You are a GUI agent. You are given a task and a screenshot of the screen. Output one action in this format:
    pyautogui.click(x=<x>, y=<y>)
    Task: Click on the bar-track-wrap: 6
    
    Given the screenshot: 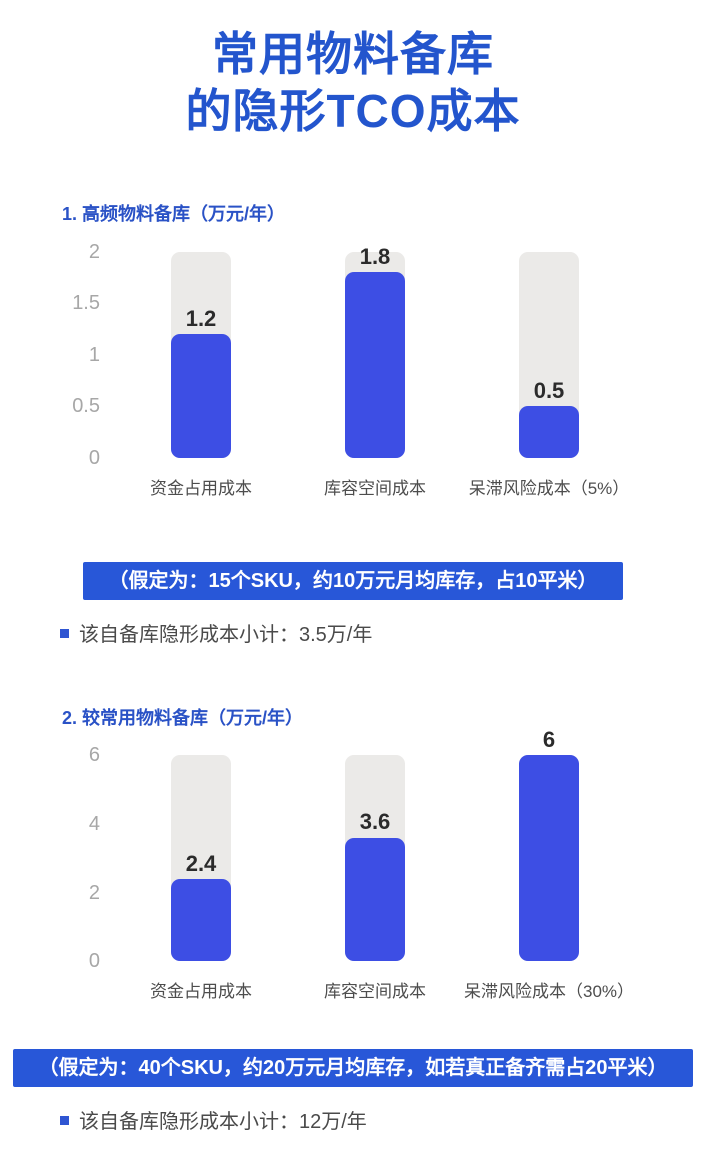 What is the action you would take?
    pyautogui.click(x=549, y=844)
    